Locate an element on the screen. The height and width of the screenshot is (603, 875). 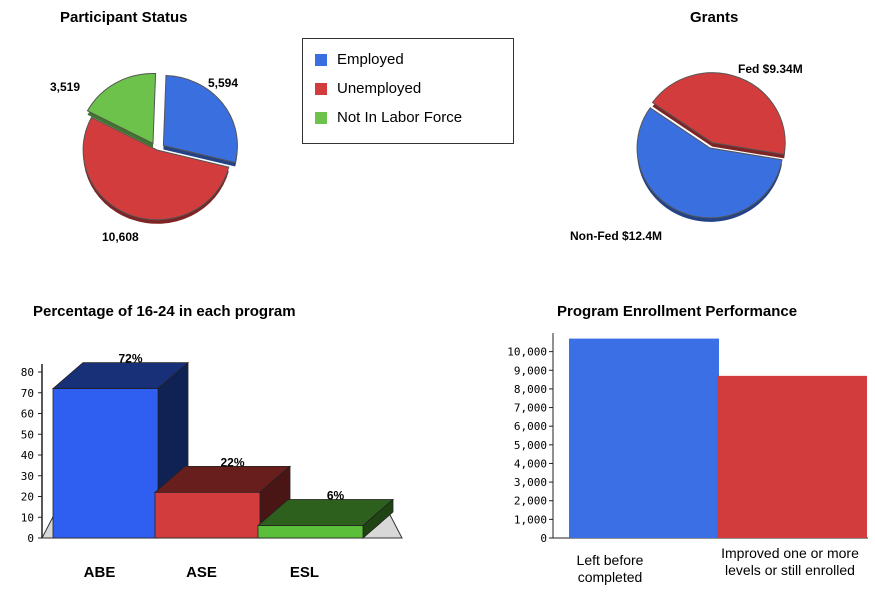
participant-status-title: Participant Status is located at coordinates (124, 17).